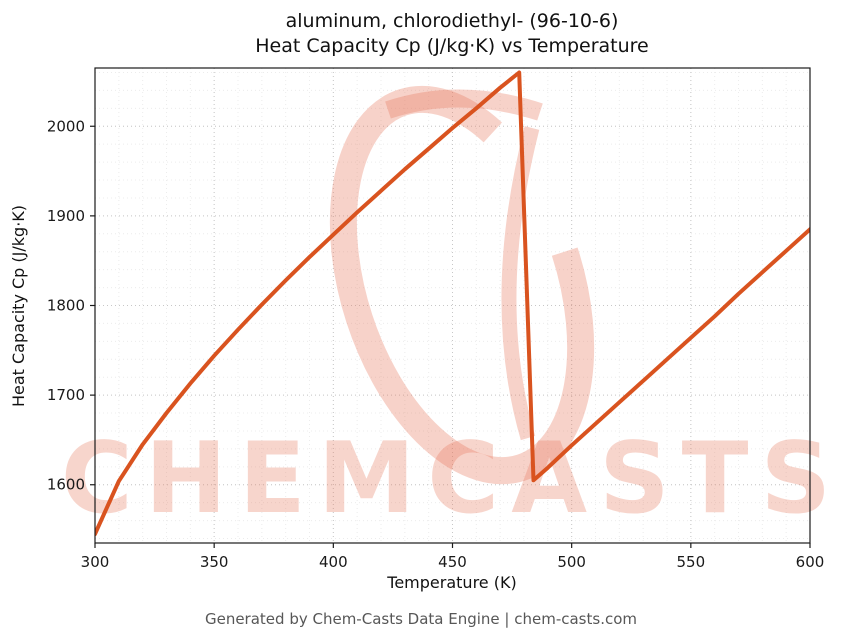 This screenshot has height=644, width=843. Describe the element at coordinates (691, 562) in the screenshot. I see `x-tick-label: 550` at that location.